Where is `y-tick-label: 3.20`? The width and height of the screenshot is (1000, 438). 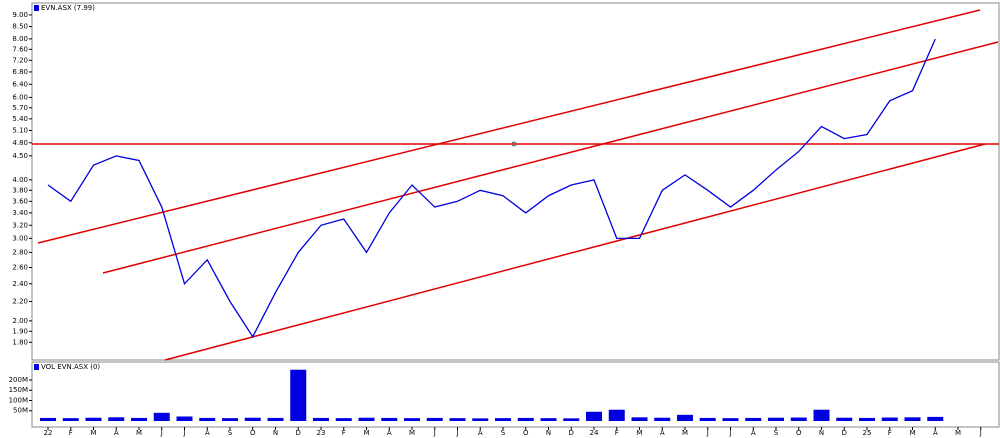
y-tick-label: 3.20 is located at coordinates (20, 225).